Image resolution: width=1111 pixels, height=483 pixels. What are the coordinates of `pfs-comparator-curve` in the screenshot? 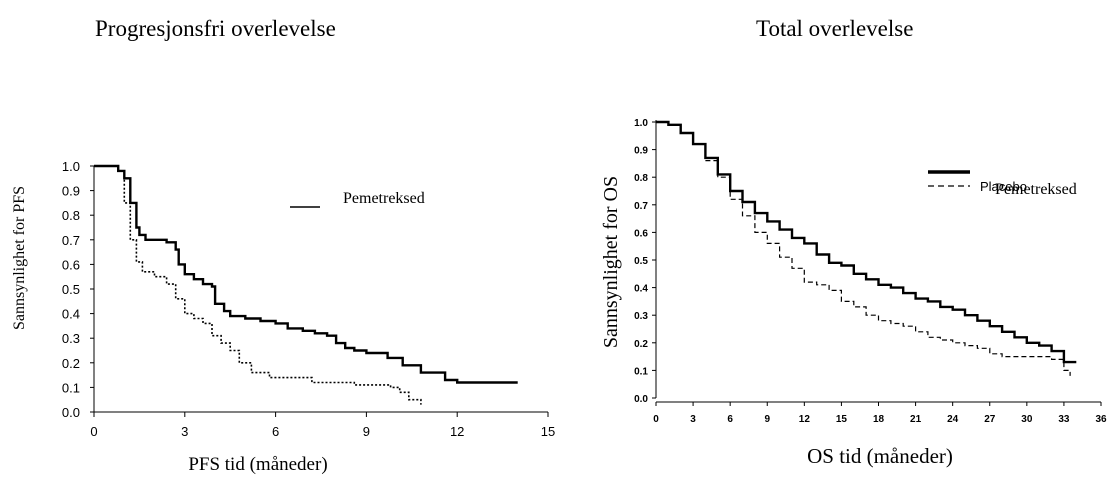 It's located at (258, 285).